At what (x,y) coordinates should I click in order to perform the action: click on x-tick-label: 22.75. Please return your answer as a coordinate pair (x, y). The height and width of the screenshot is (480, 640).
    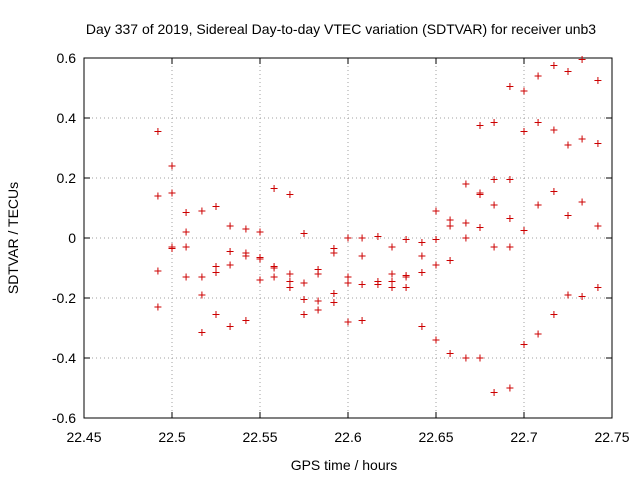
    Looking at the image, I should click on (611, 437).